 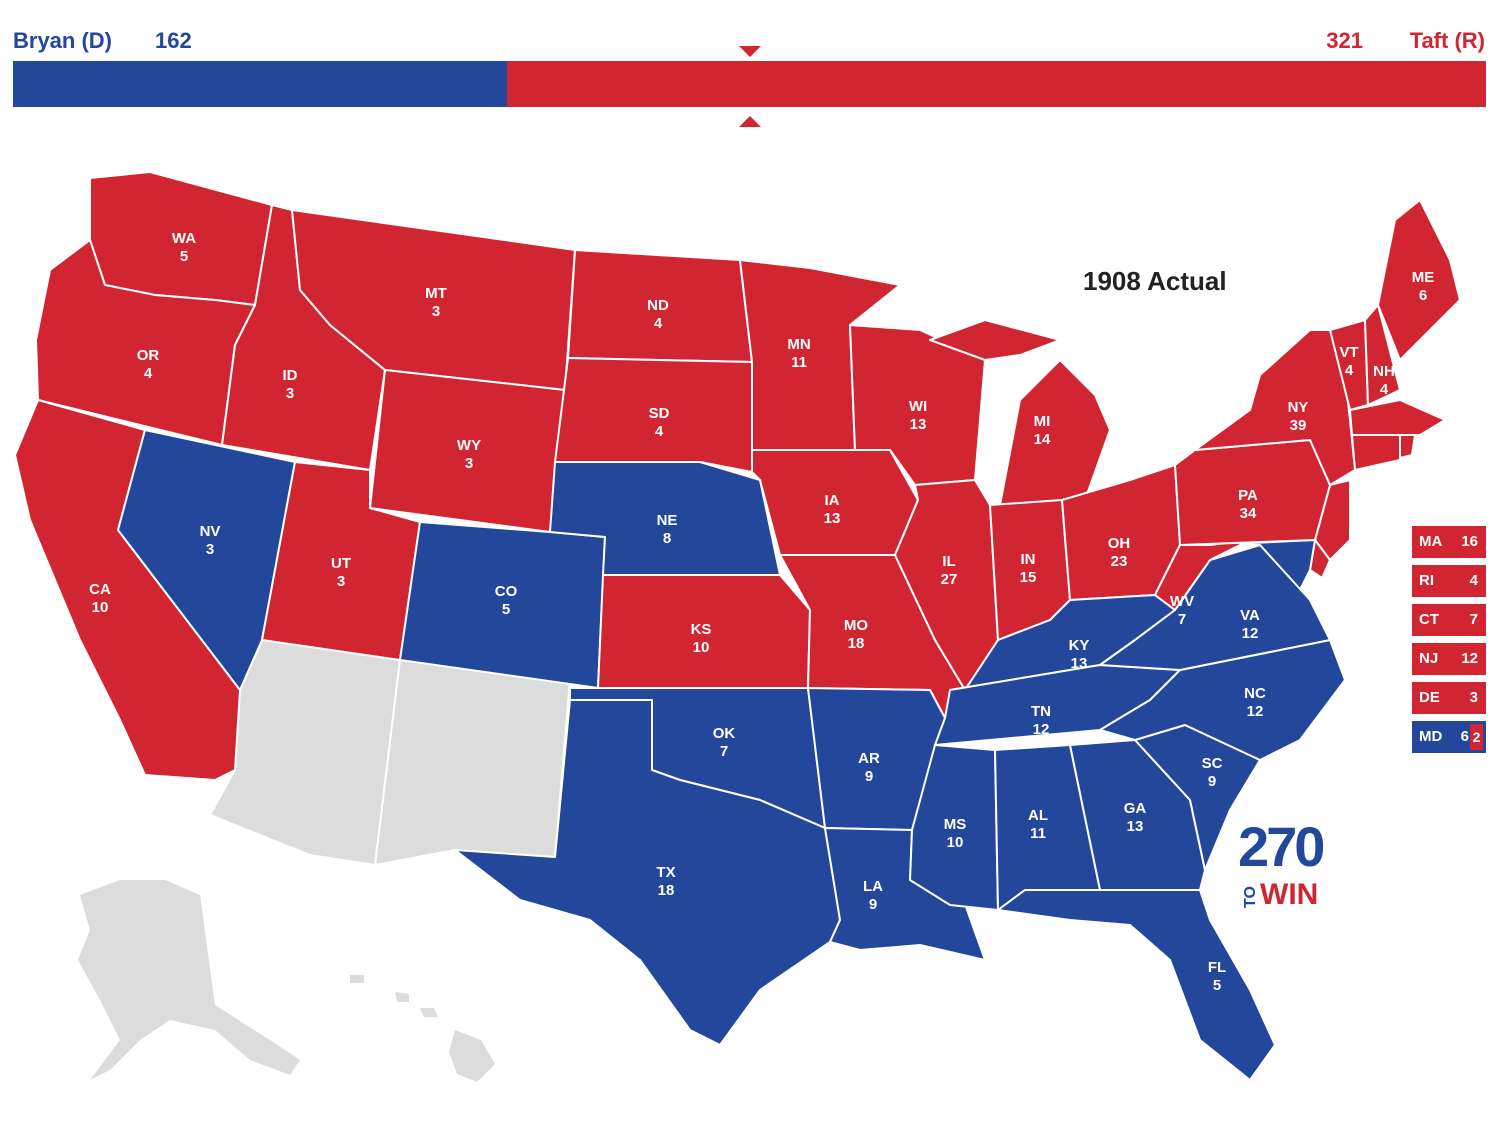 What do you see at coordinates (869, 758) in the screenshot?
I see `state-label-ar: AR` at bounding box center [869, 758].